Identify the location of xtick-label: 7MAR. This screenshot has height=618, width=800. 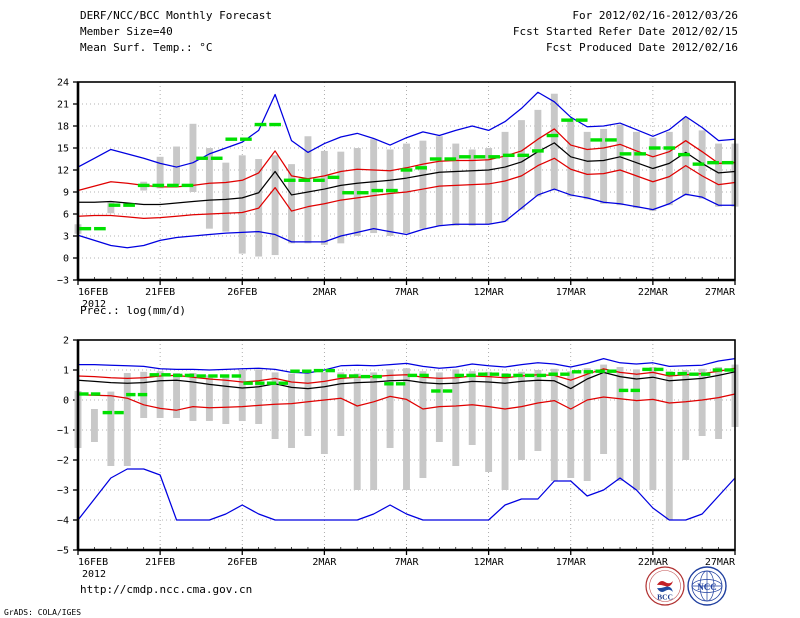
(406, 292).